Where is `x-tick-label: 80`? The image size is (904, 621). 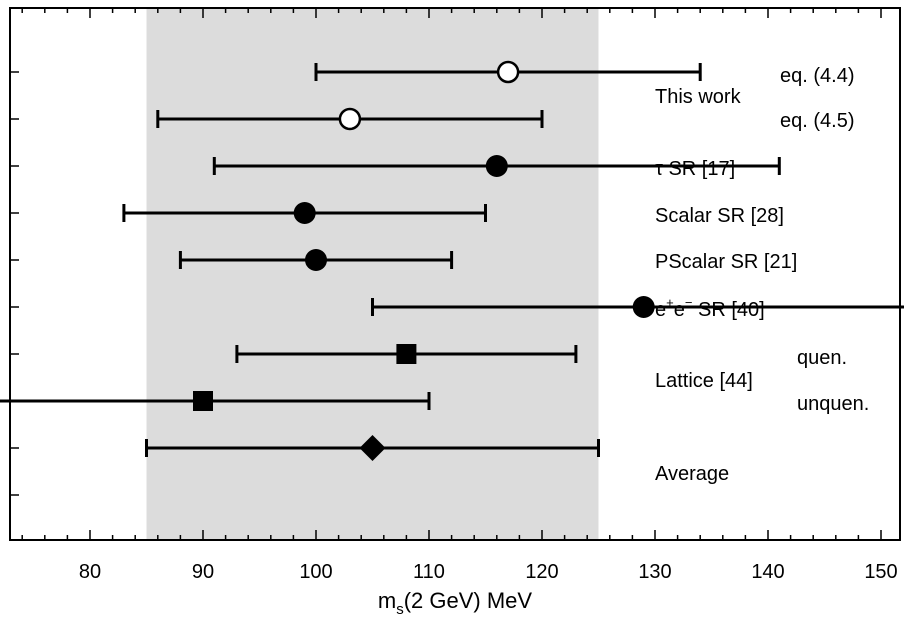
x-tick-label: 80 is located at coordinates (90, 572).